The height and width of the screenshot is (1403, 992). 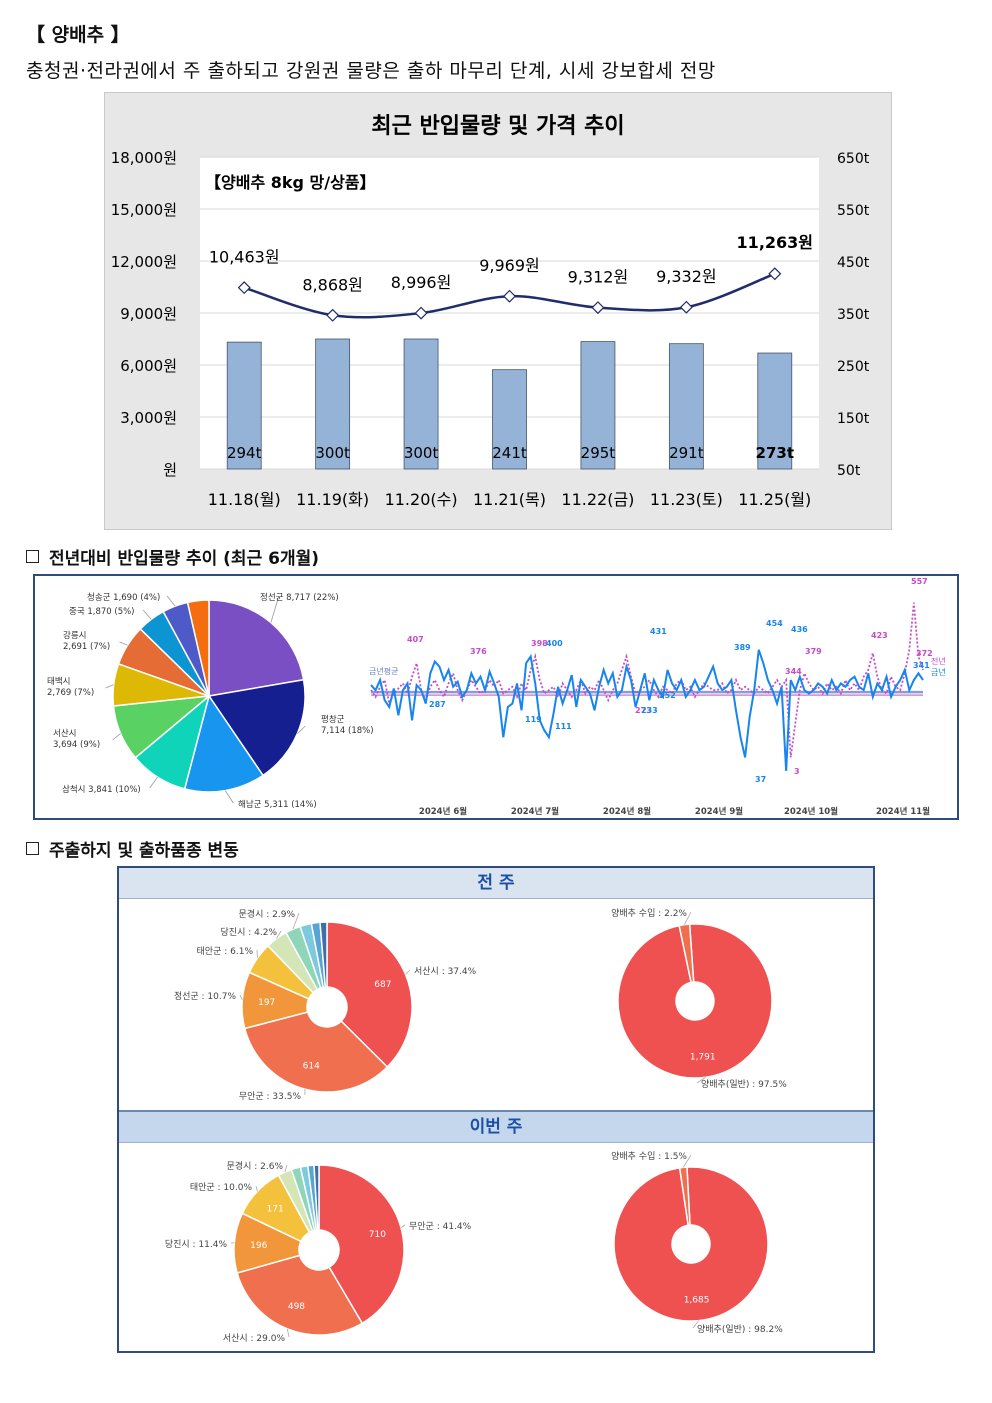 I want to click on legend-right-curr: 금년, so click(x=938, y=672).